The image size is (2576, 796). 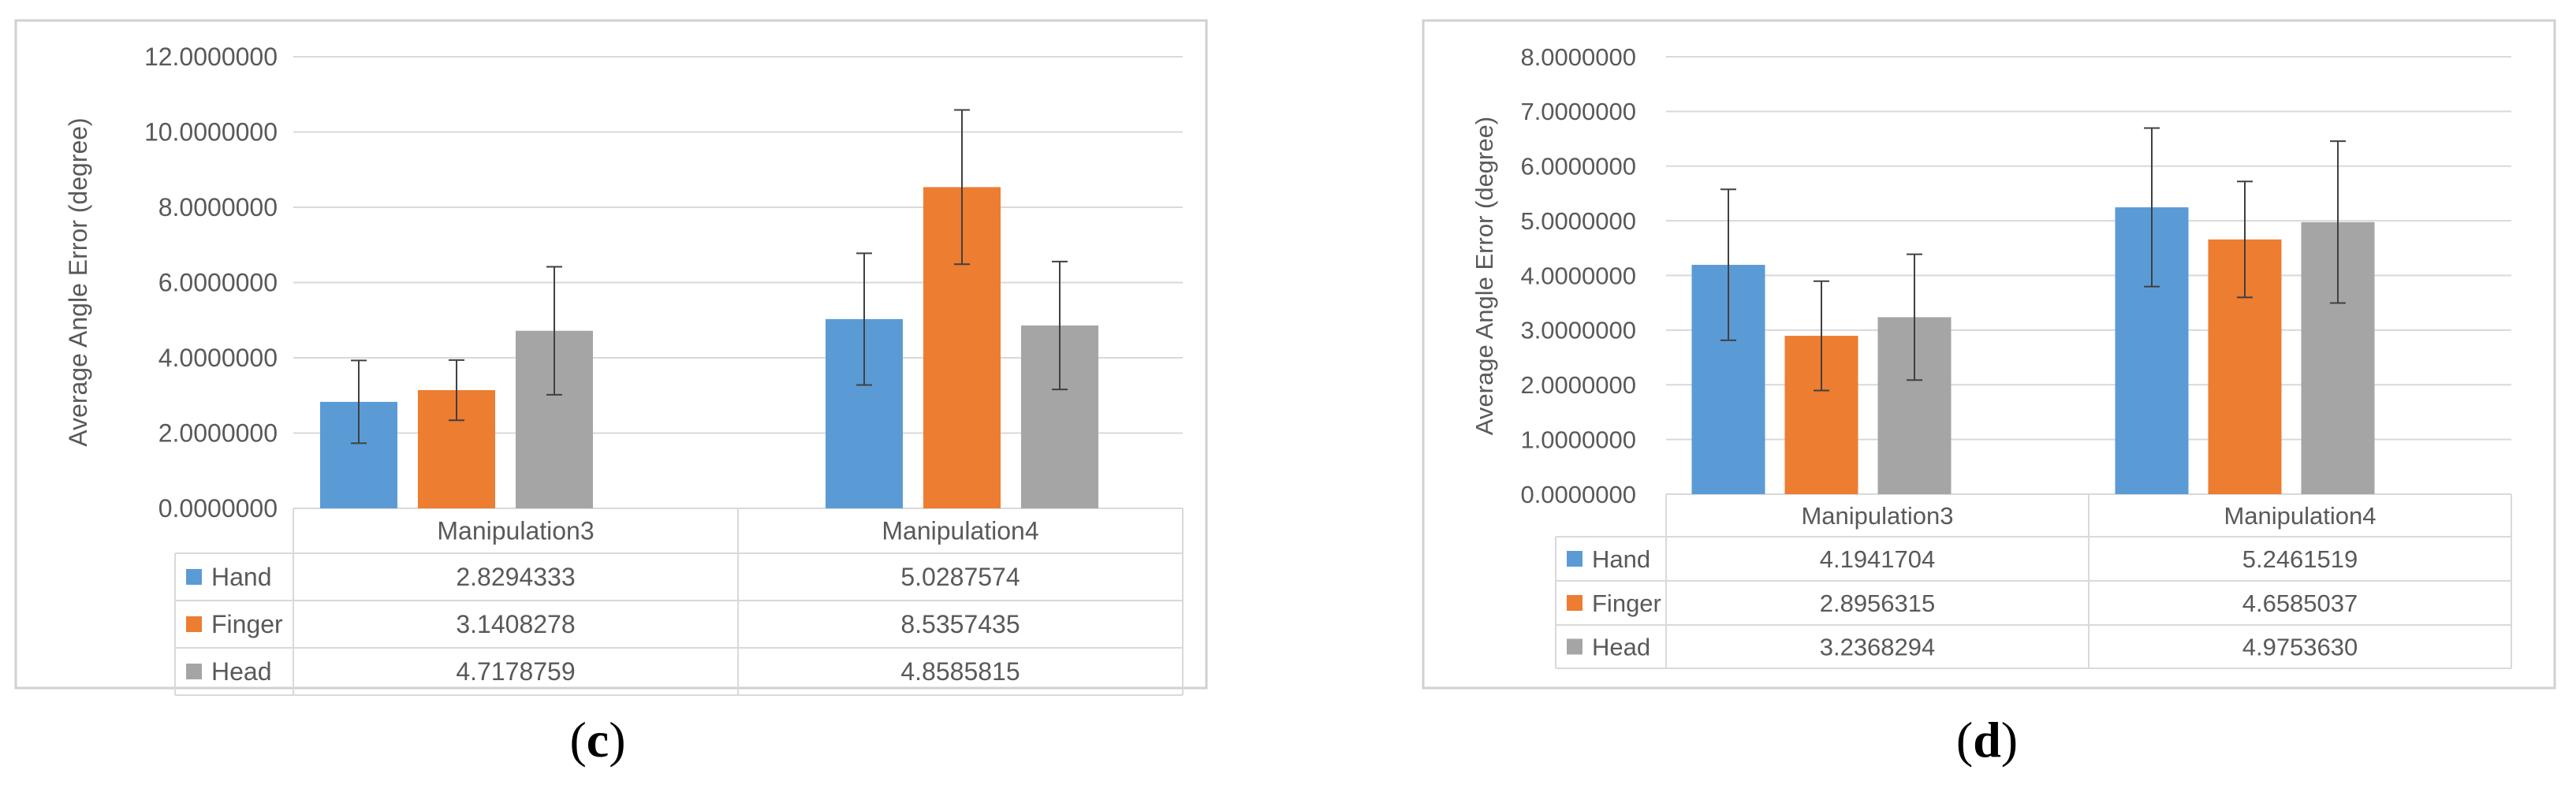 I want to click on caption-letter: c, so click(x=598, y=740).